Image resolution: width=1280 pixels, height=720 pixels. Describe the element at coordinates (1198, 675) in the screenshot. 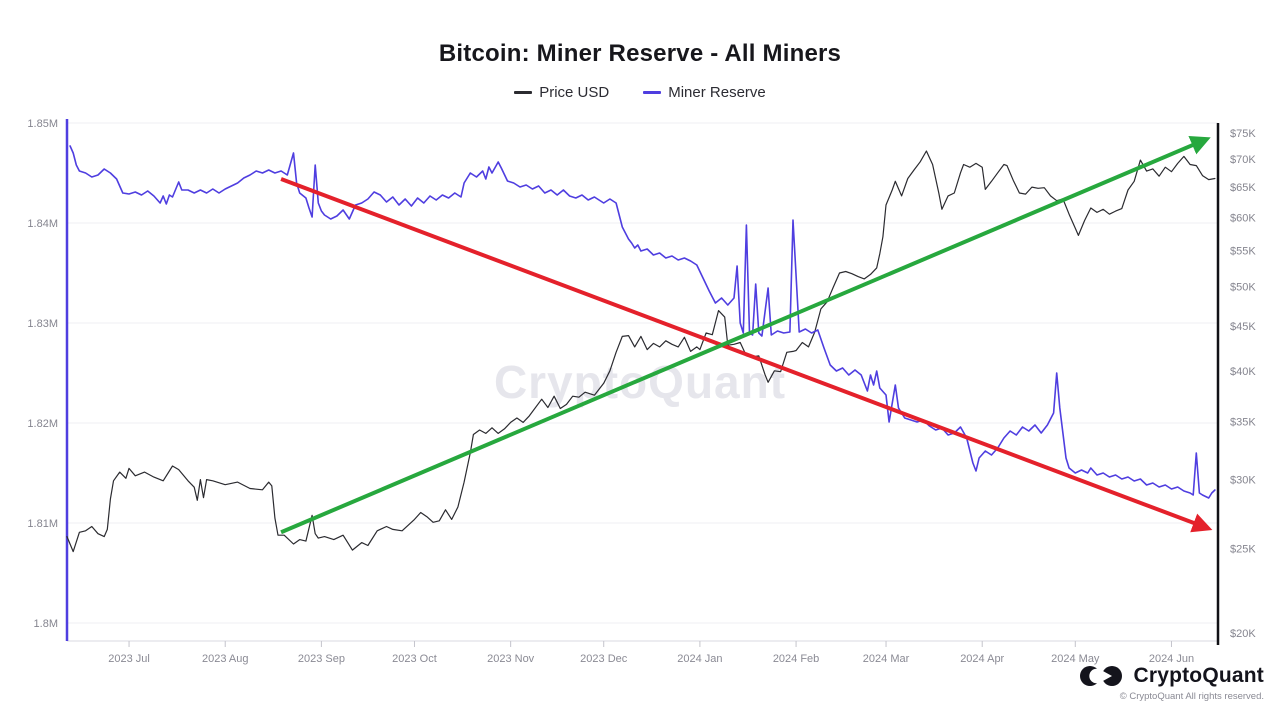

I see `brand-name: CryptoQuant` at that location.